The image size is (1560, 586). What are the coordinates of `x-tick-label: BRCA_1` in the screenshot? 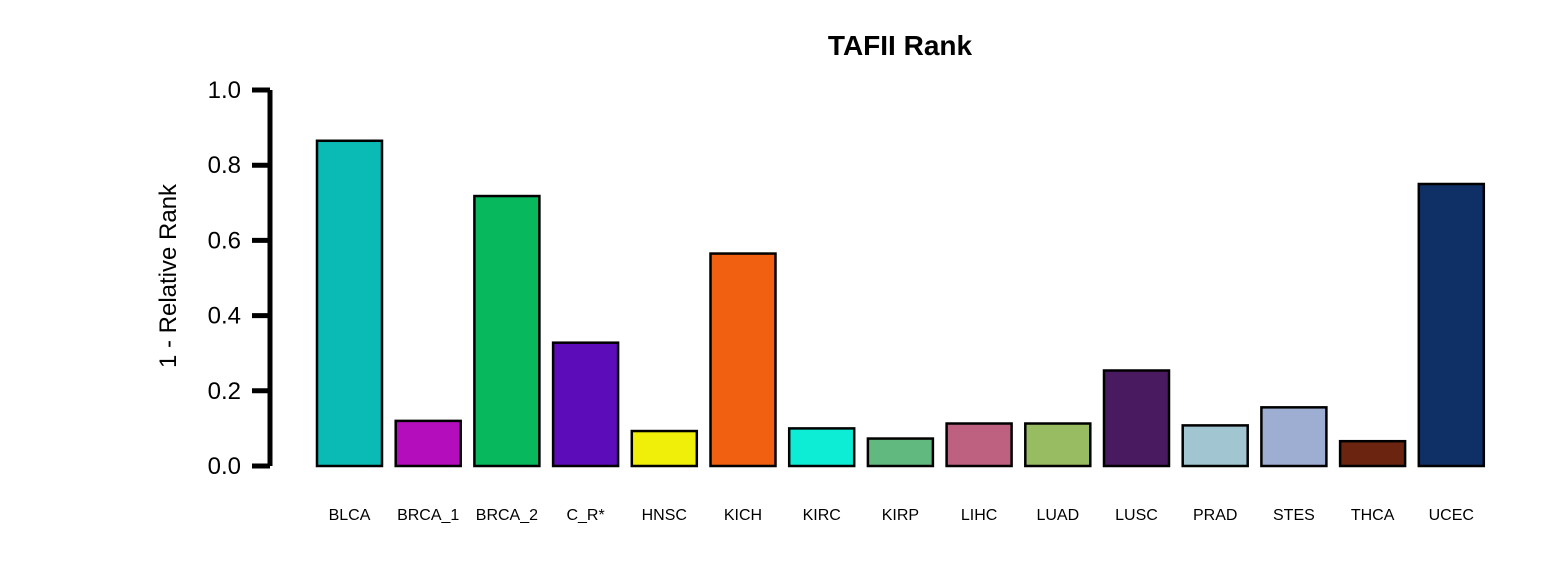 It's located at (428, 515).